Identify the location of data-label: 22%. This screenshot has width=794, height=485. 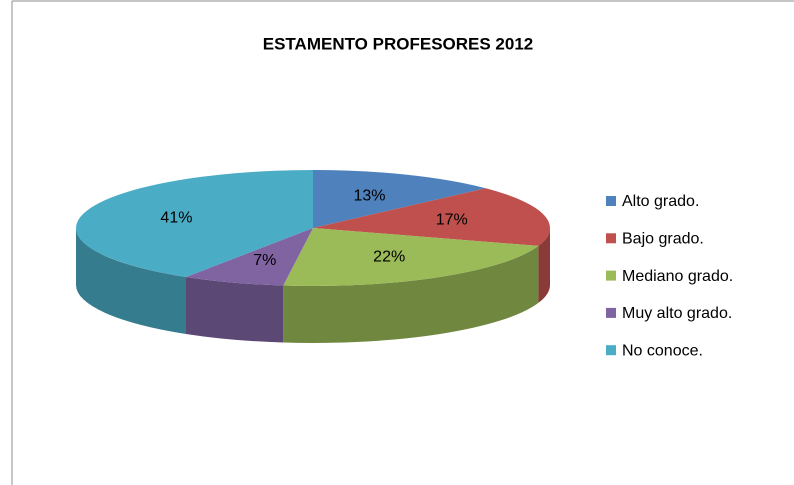
(389, 257).